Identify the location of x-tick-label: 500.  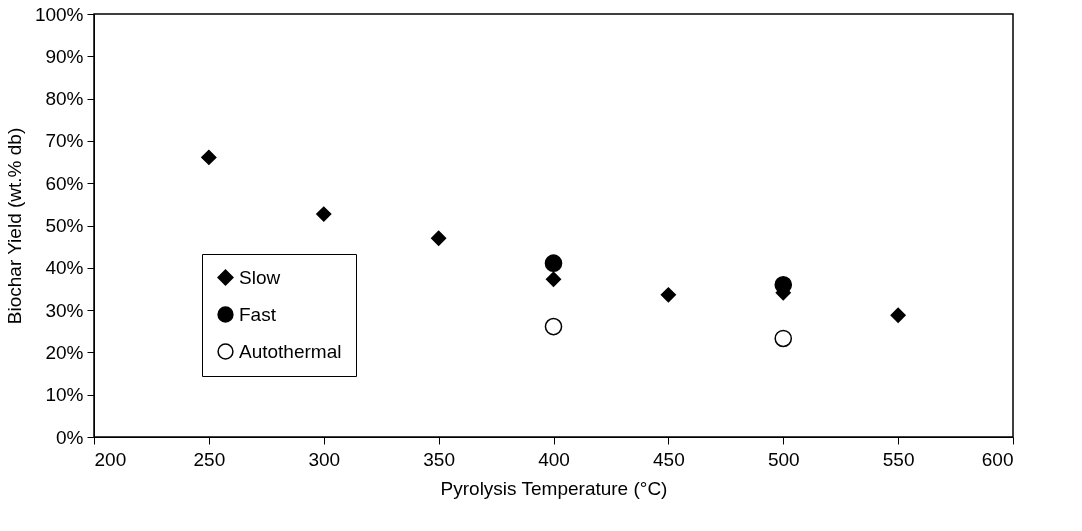
(783, 459).